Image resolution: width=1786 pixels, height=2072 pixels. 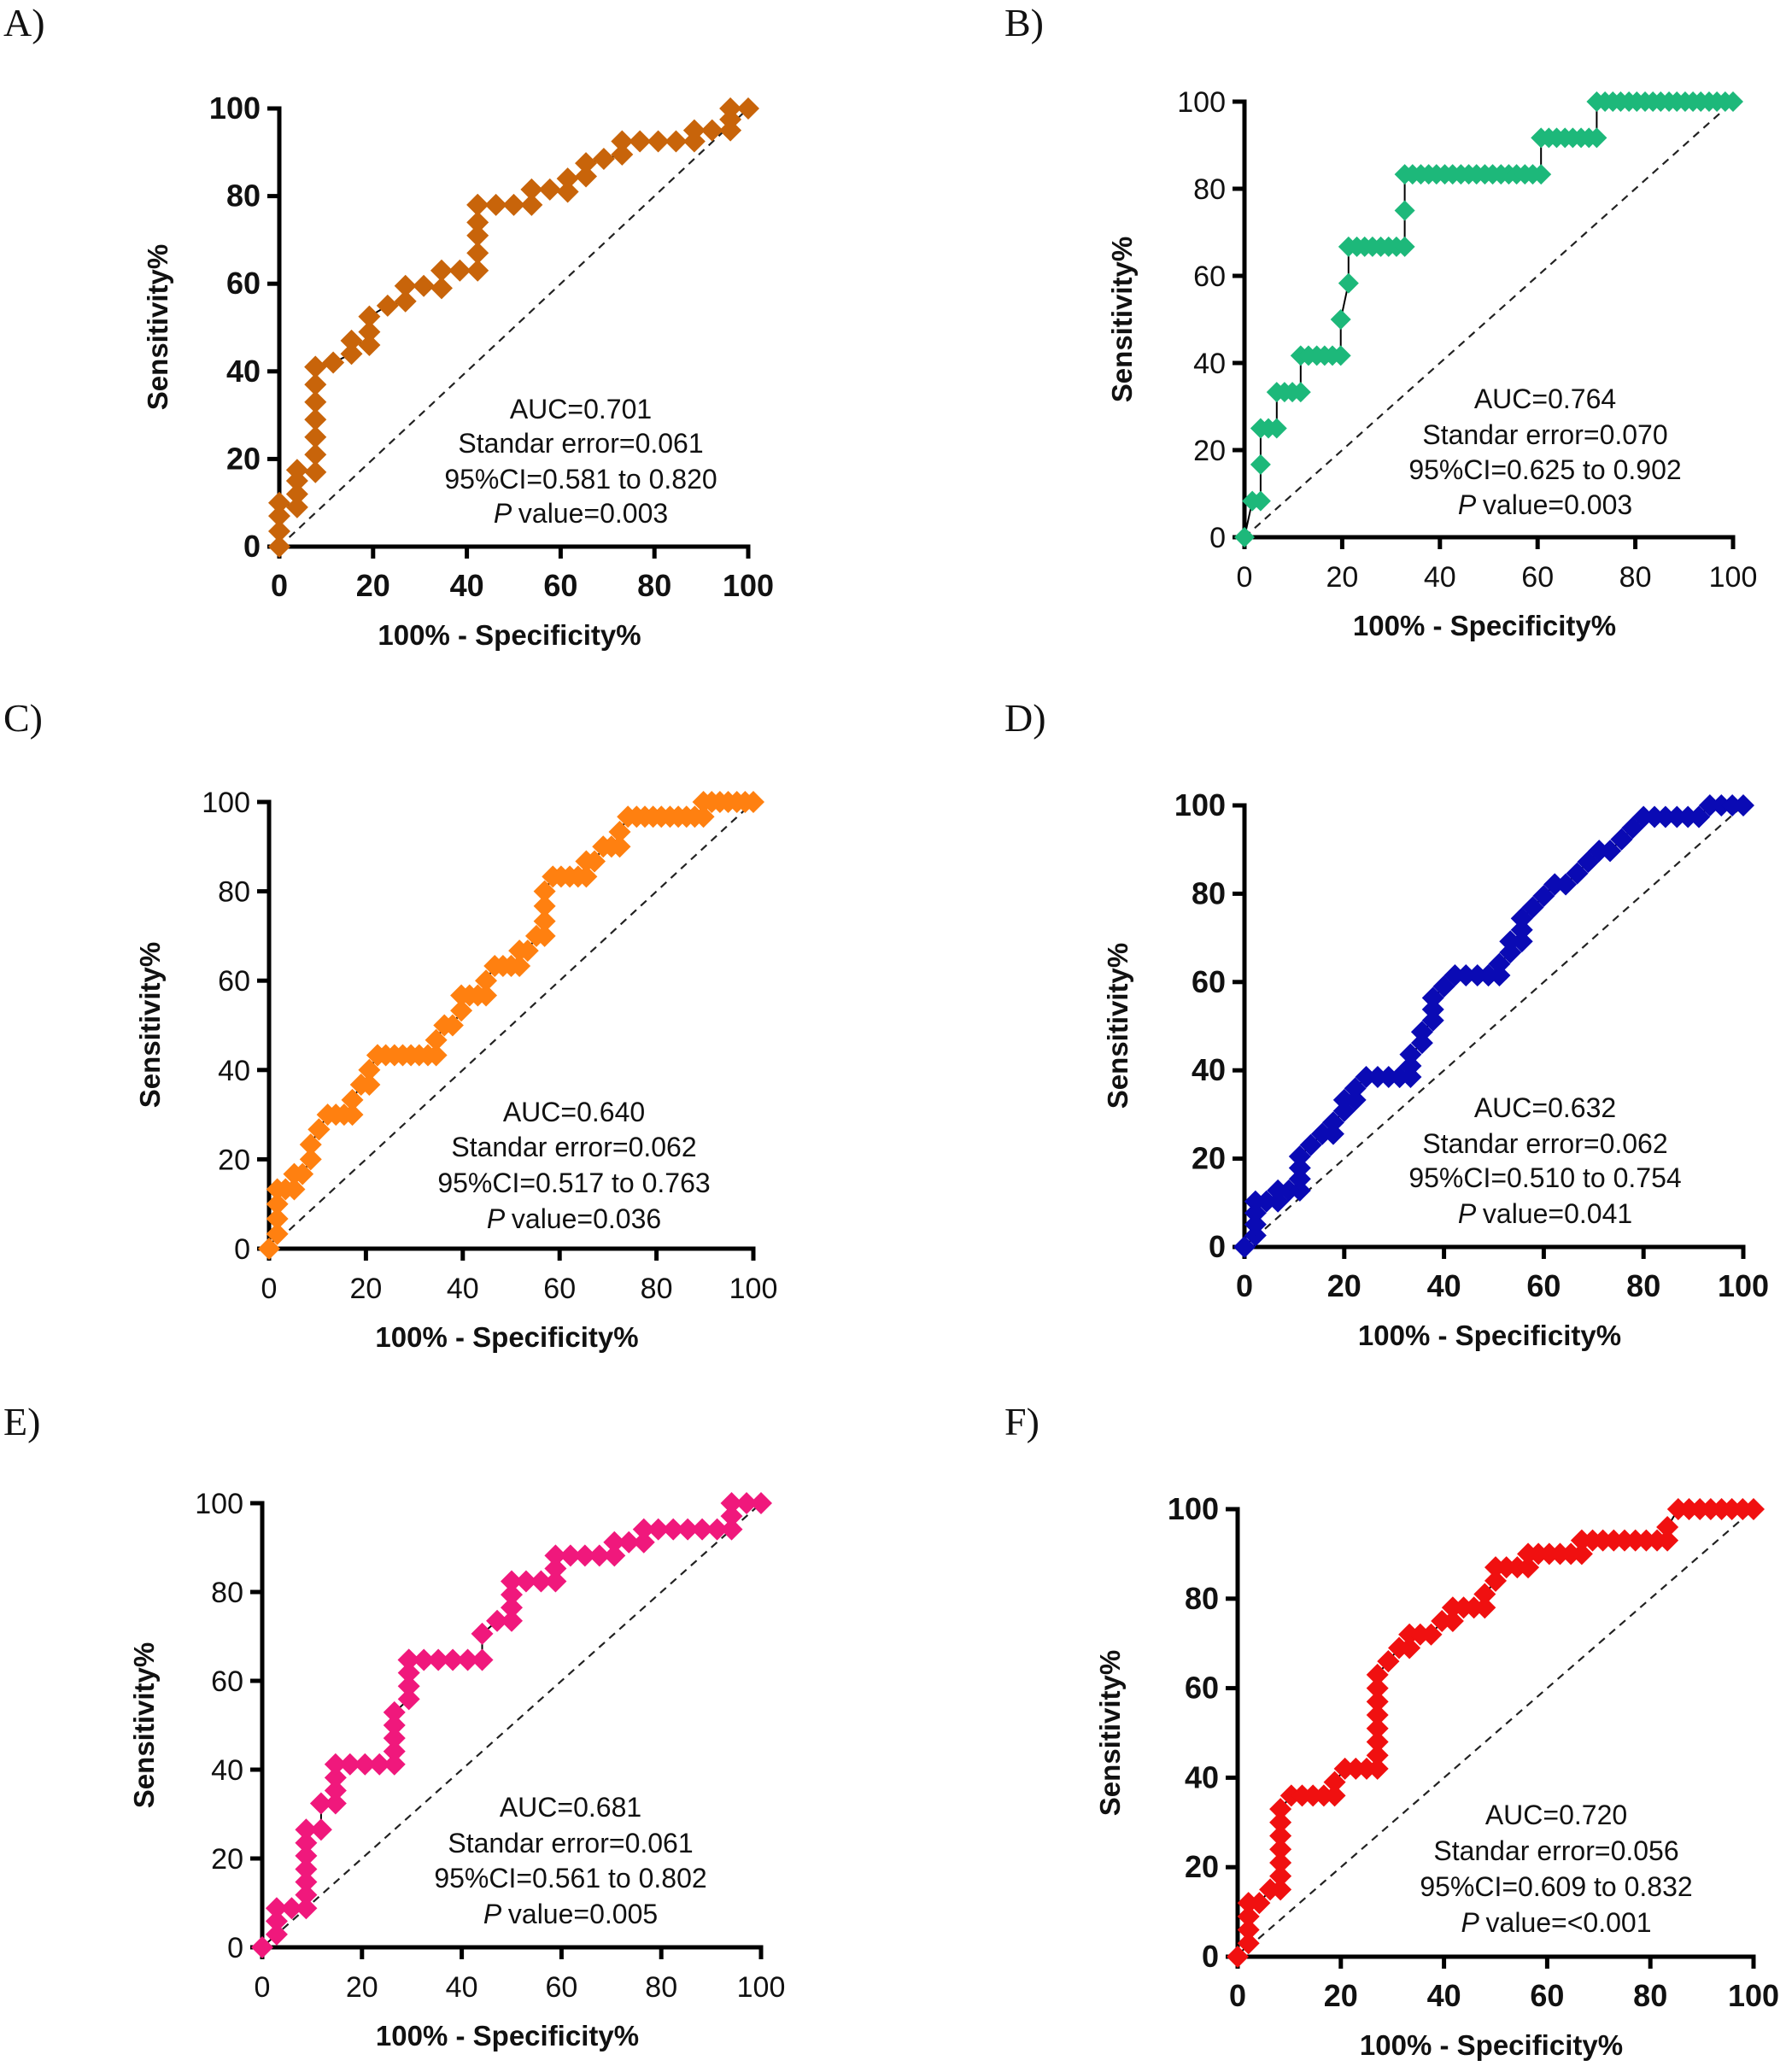 I want to click on panel-f-stat-auc: AUC=0.720, so click(x=1556, y=1815).